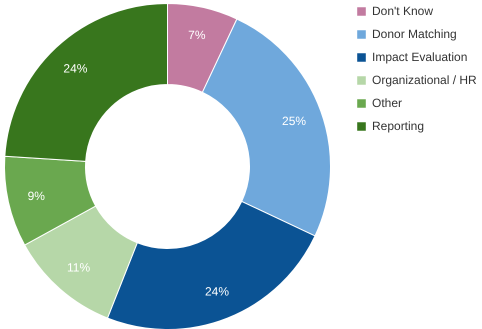 This screenshot has width=482, height=329. Describe the element at coordinates (197, 35) in the screenshot. I see `data-label: 7%` at that location.